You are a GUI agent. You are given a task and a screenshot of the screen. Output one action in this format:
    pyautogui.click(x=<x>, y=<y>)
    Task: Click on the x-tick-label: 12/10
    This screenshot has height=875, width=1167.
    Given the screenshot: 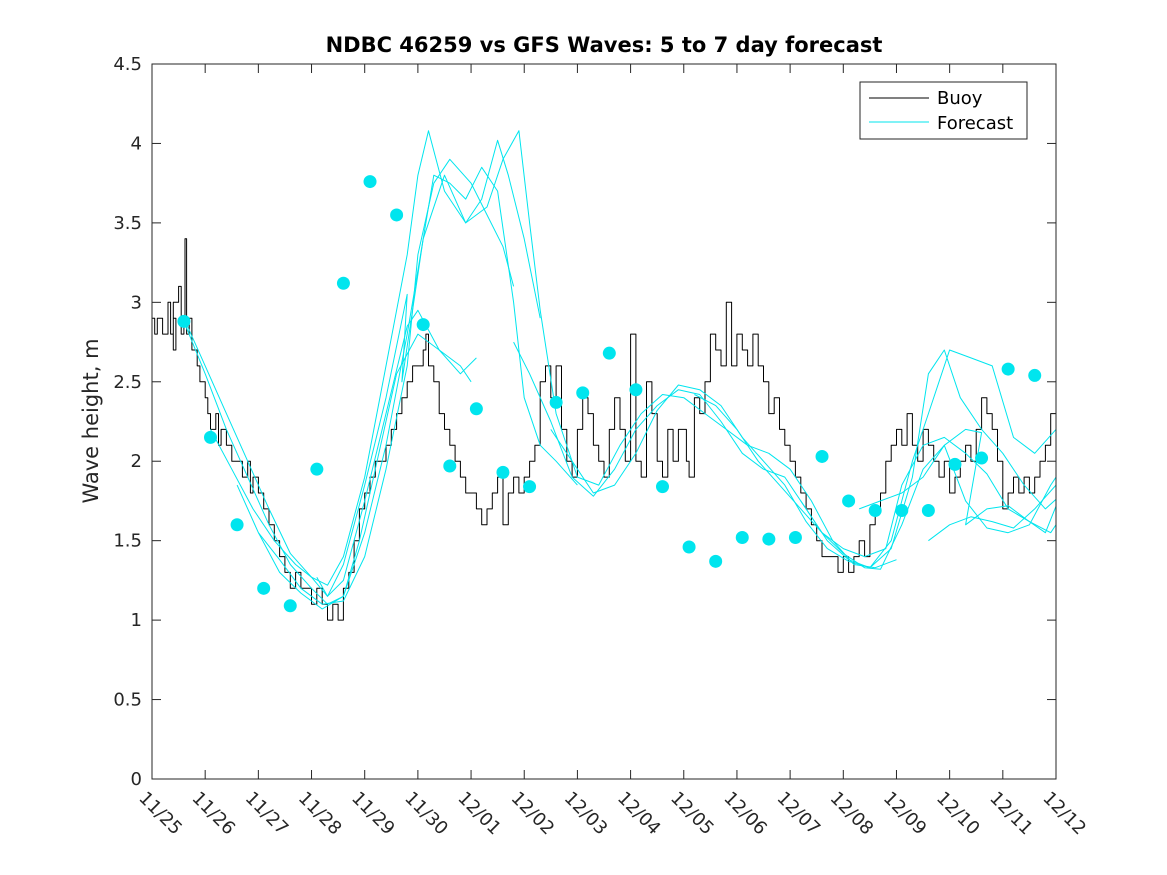 What is the action you would take?
    pyautogui.click(x=958, y=814)
    